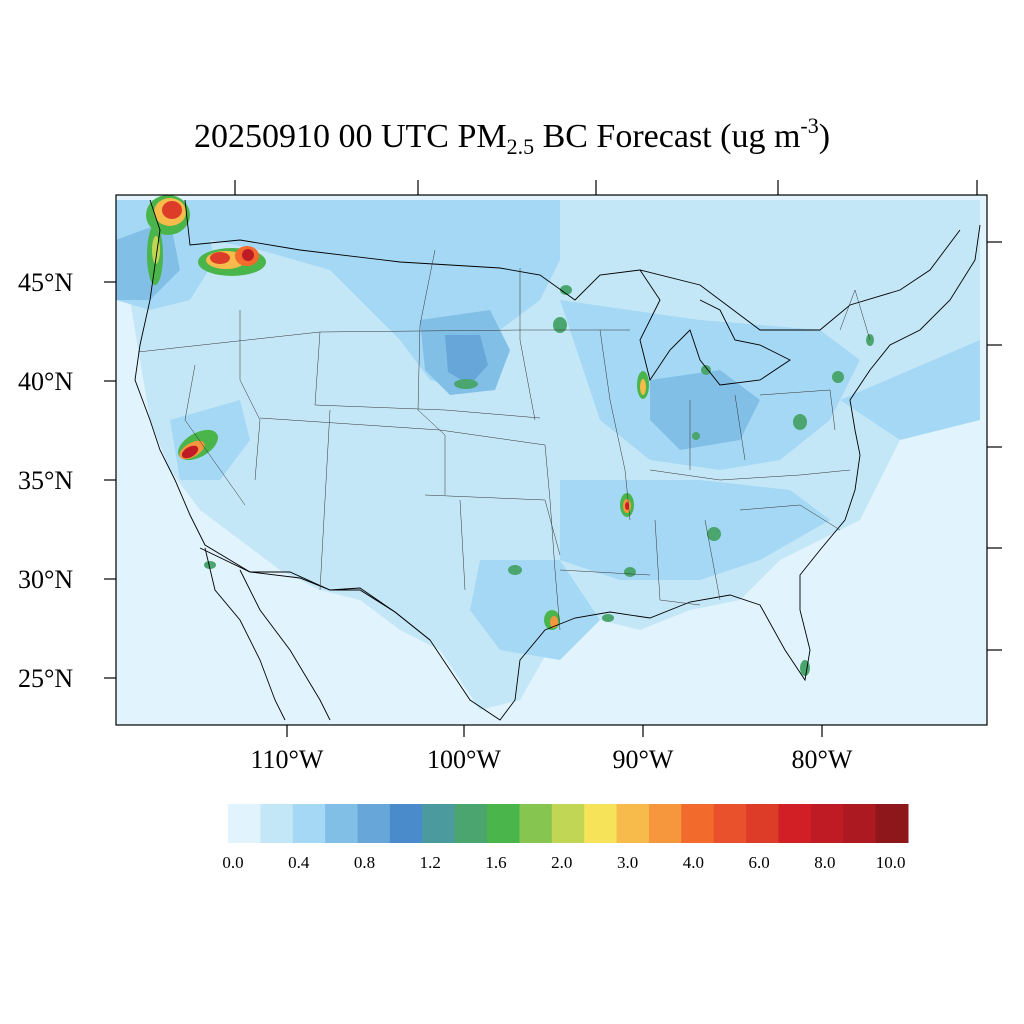  What do you see at coordinates (46, 381) in the screenshot?
I see `lat-label-40: 40°N` at bounding box center [46, 381].